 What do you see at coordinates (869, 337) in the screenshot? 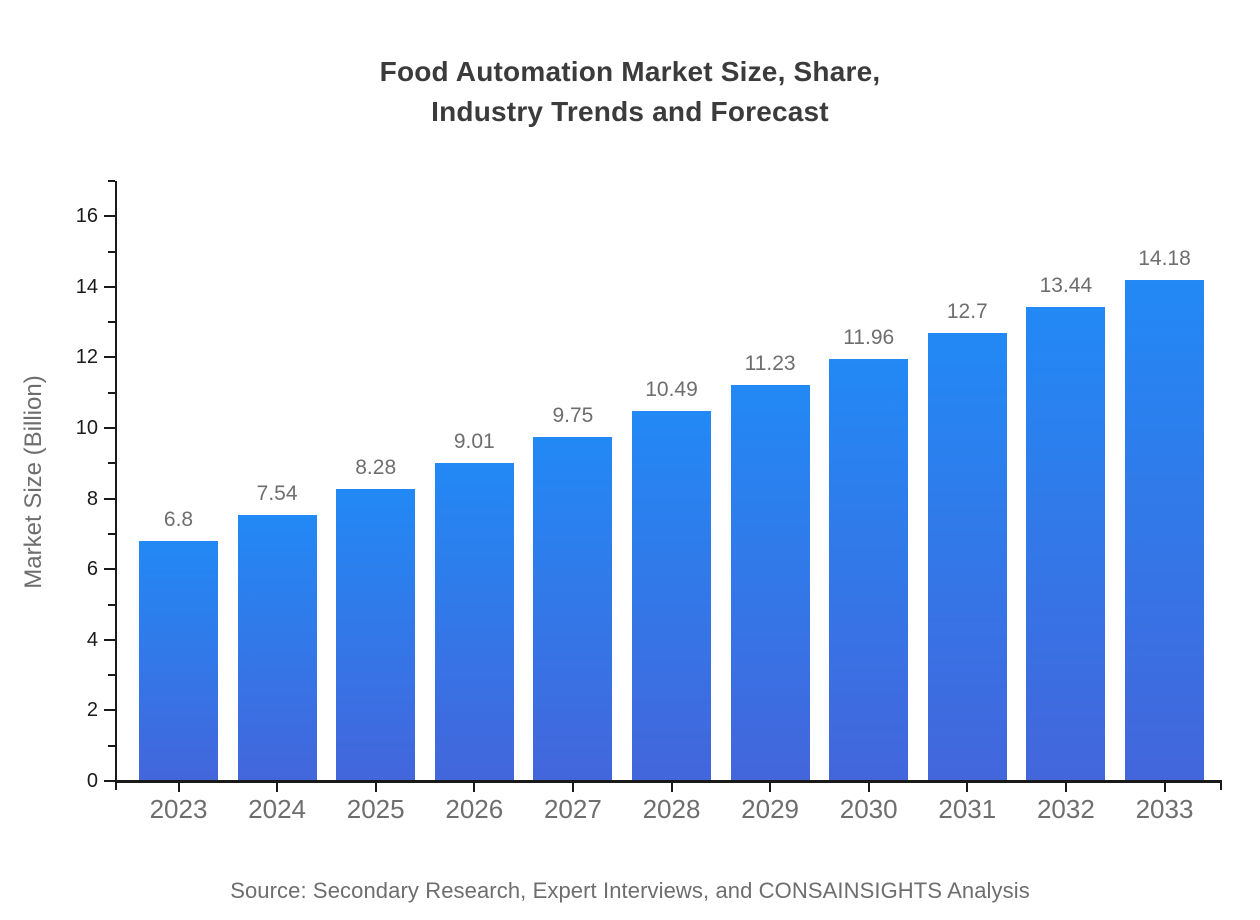
I see `bar-value-label: 11.96` at bounding box center [869, 337].